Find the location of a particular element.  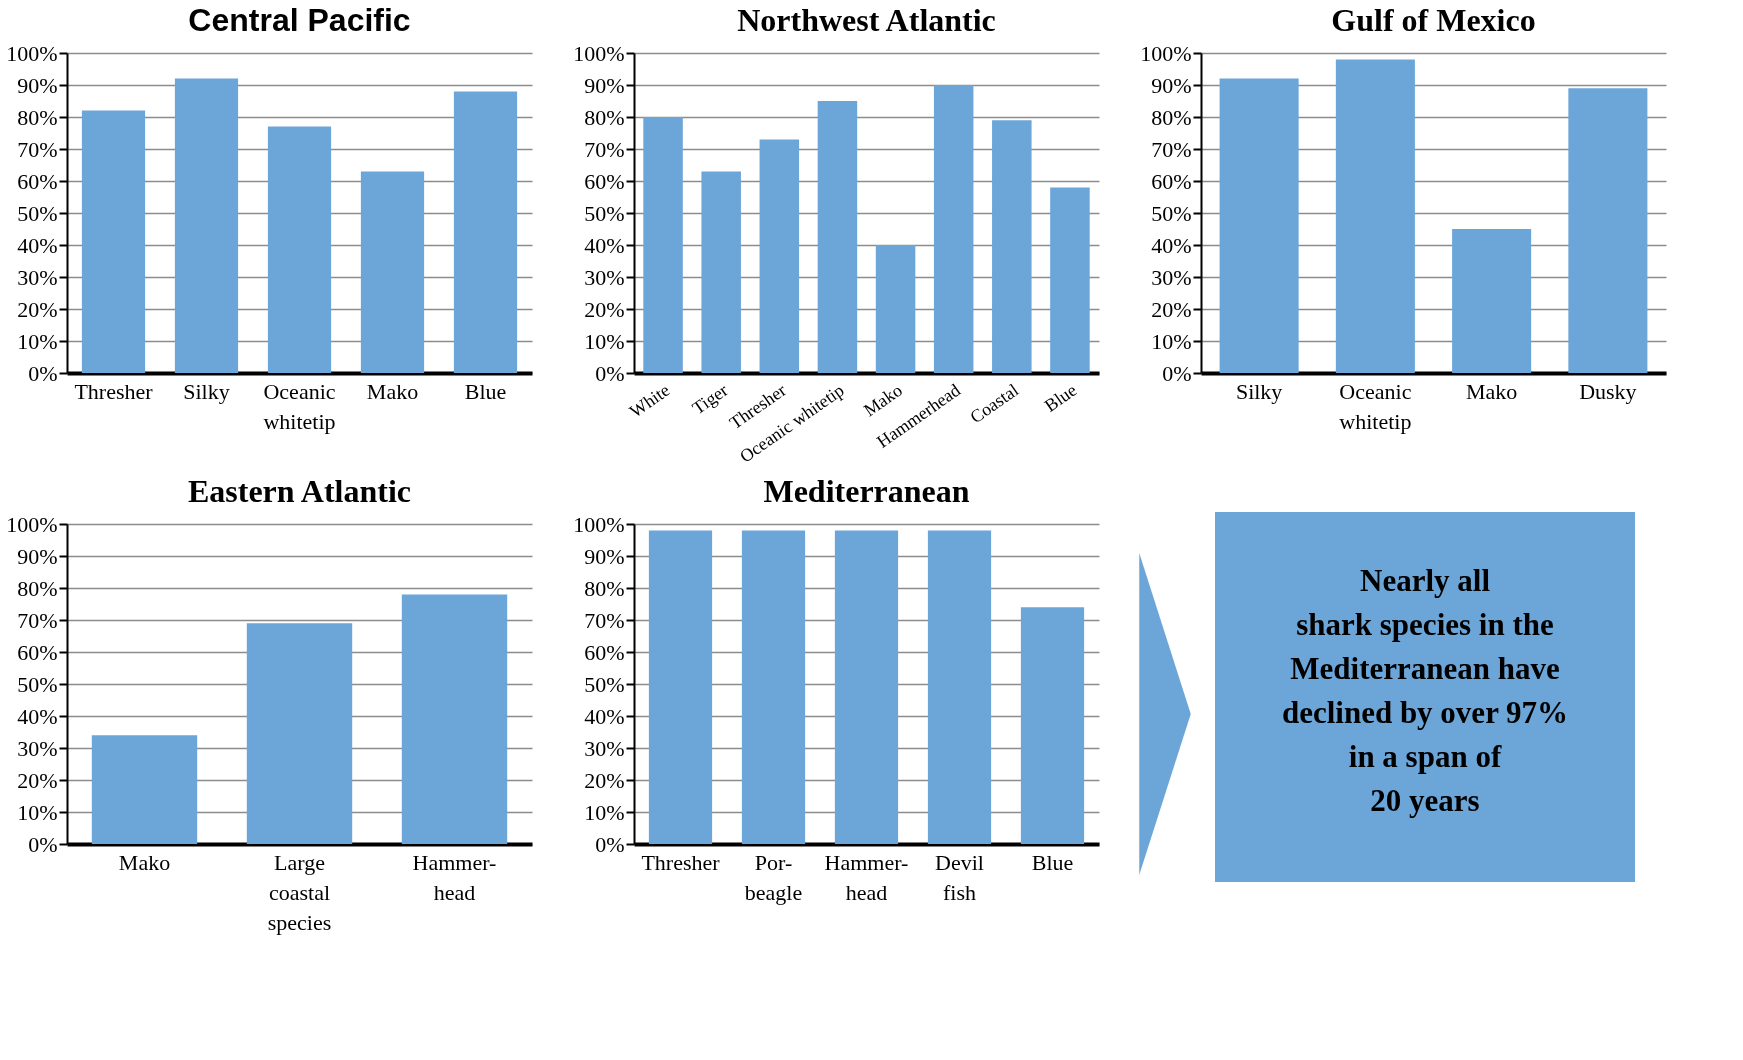

x-tick-label: Por- beagle is located at coordinates (773, 877).